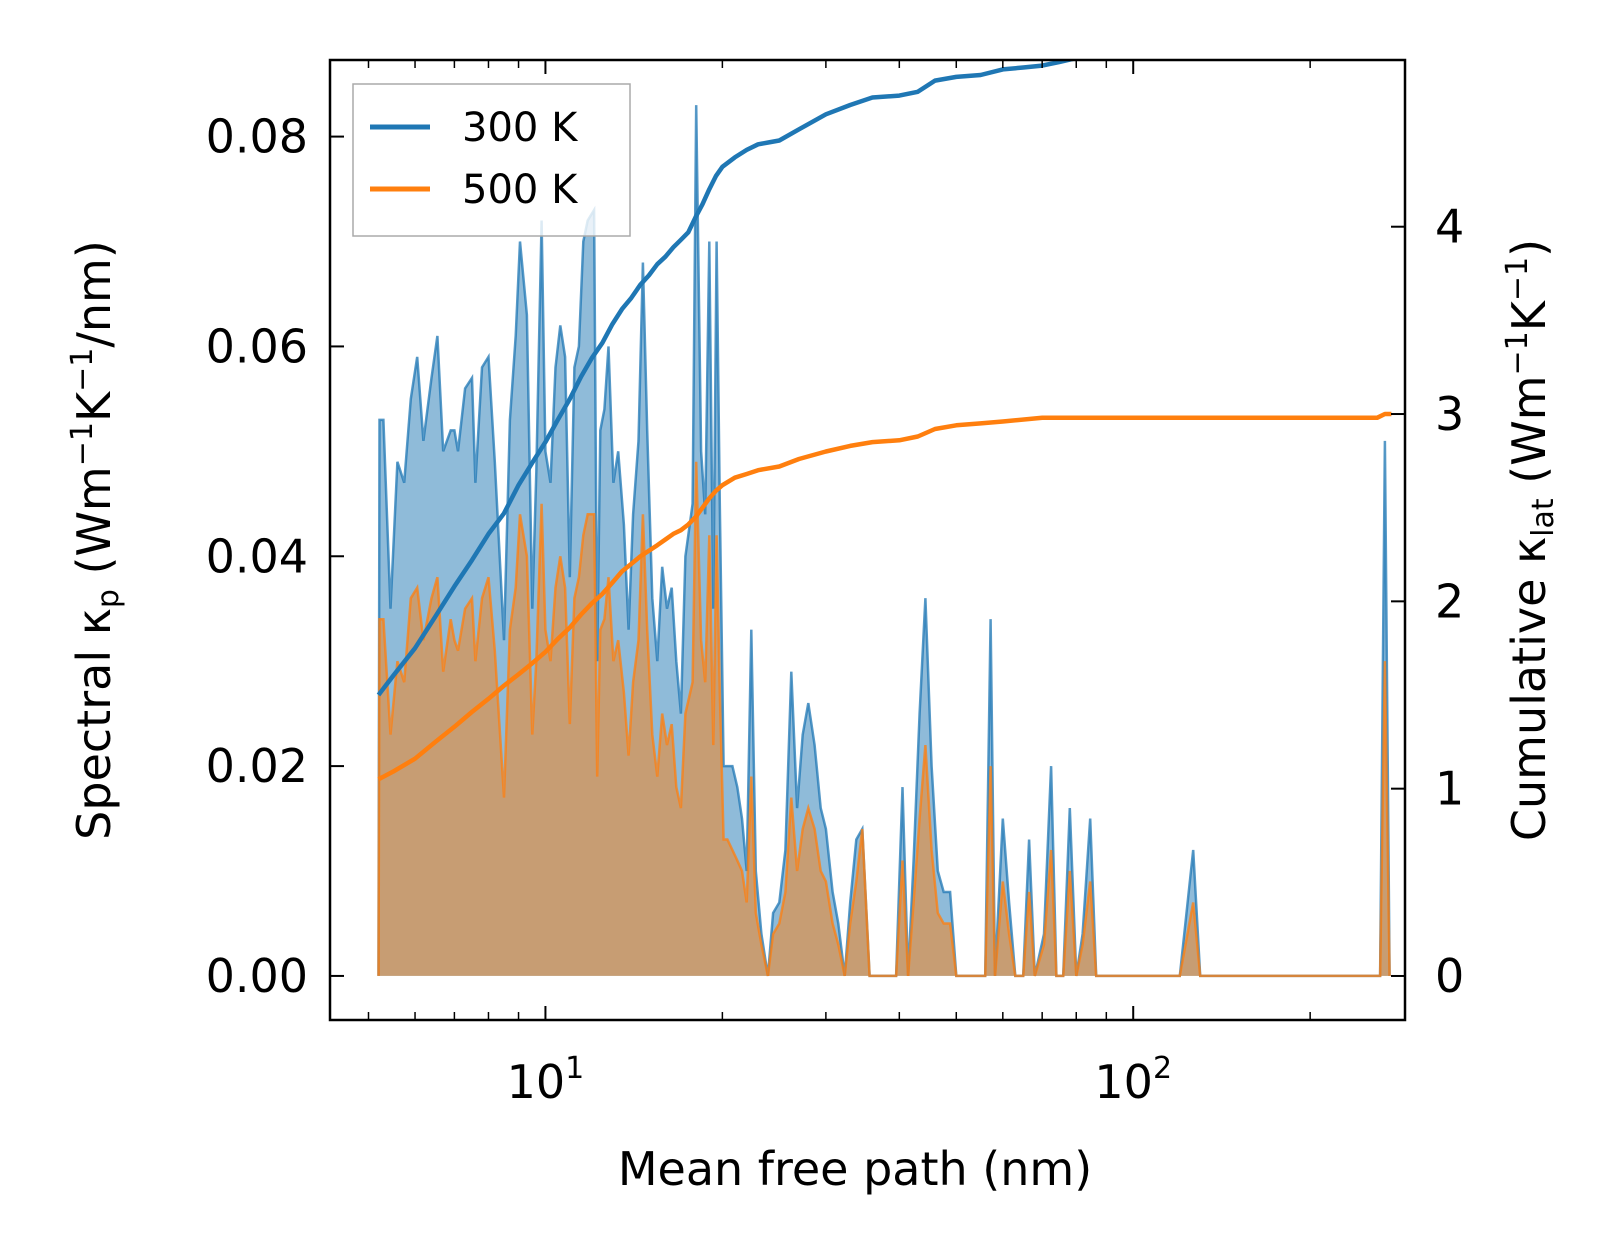  I want to click on left-y-axis-title: Spectral κp (Wm−1K−1/nm), so click(95, 540).